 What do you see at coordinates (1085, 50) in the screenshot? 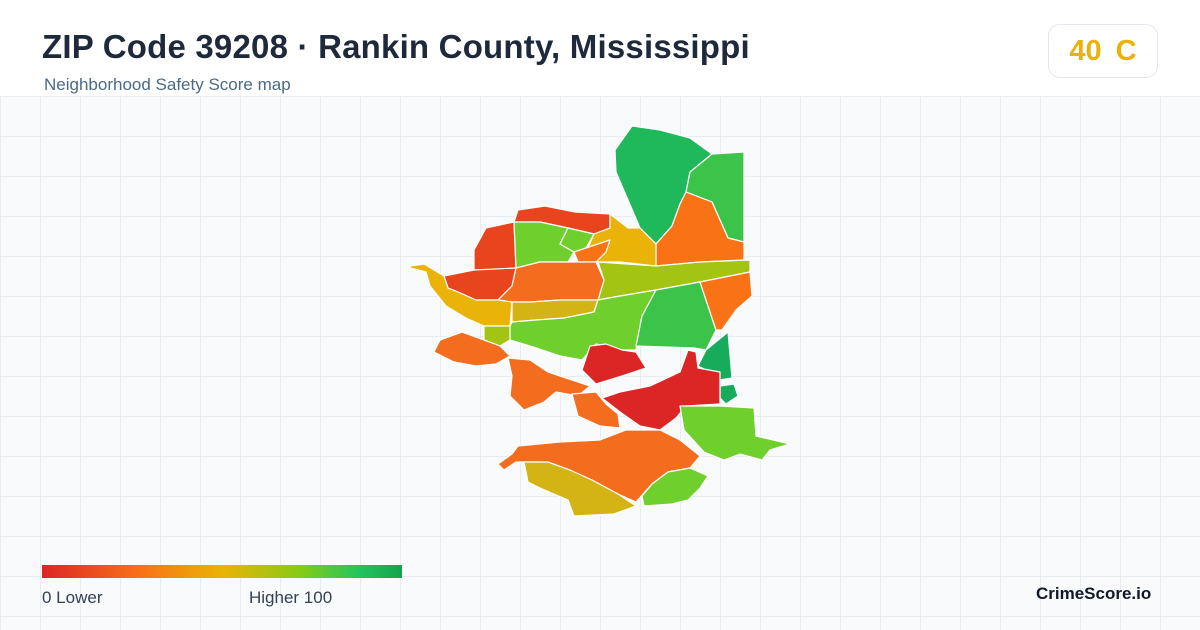
I see `score-value: 40` at bounding box center [1085, 50].